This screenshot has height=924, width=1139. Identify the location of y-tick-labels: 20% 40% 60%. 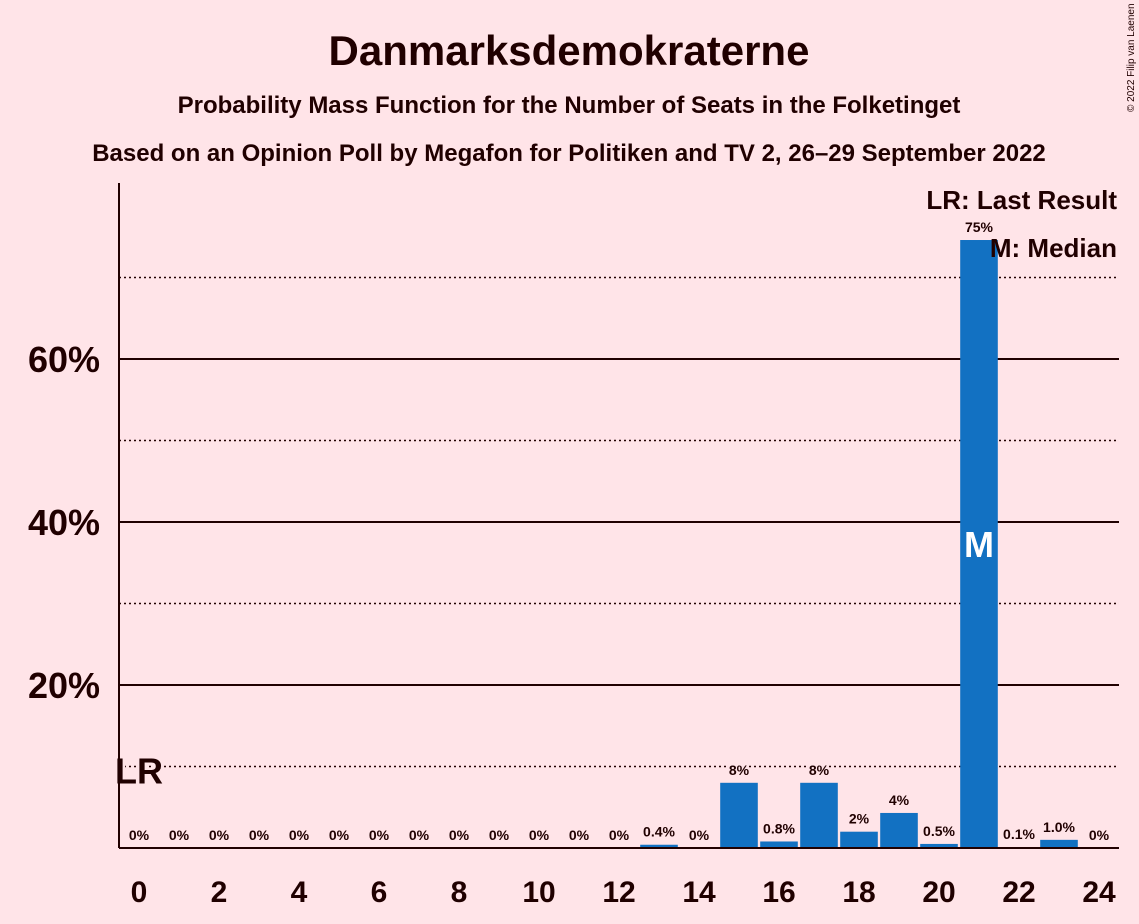
(64, 522).